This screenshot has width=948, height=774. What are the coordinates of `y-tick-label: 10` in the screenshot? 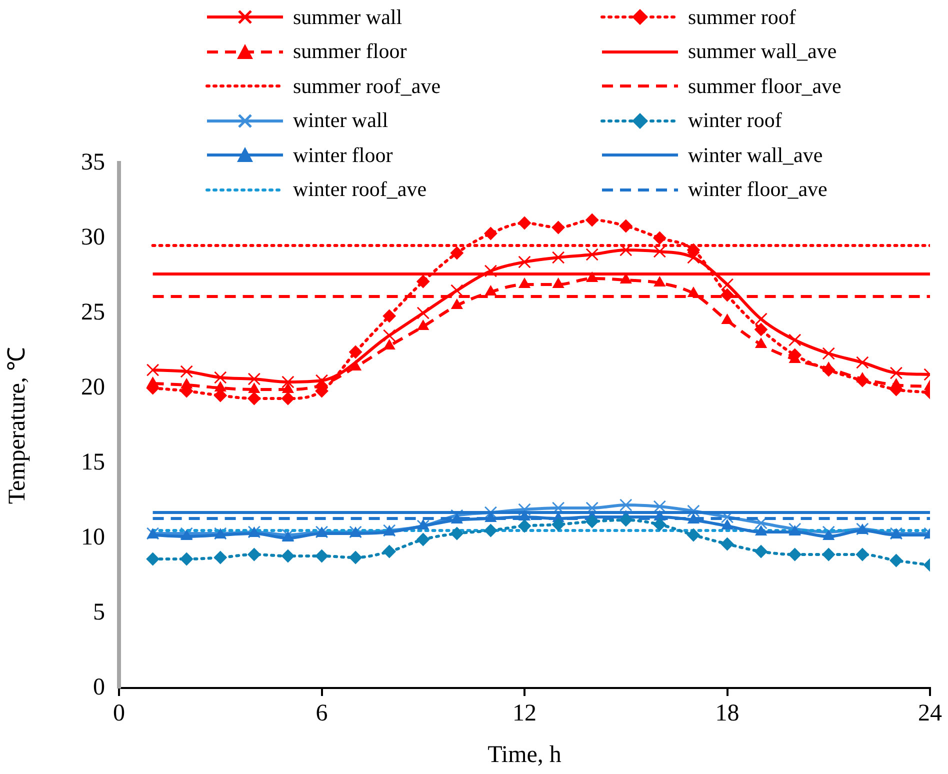 It's located at (93, 537).